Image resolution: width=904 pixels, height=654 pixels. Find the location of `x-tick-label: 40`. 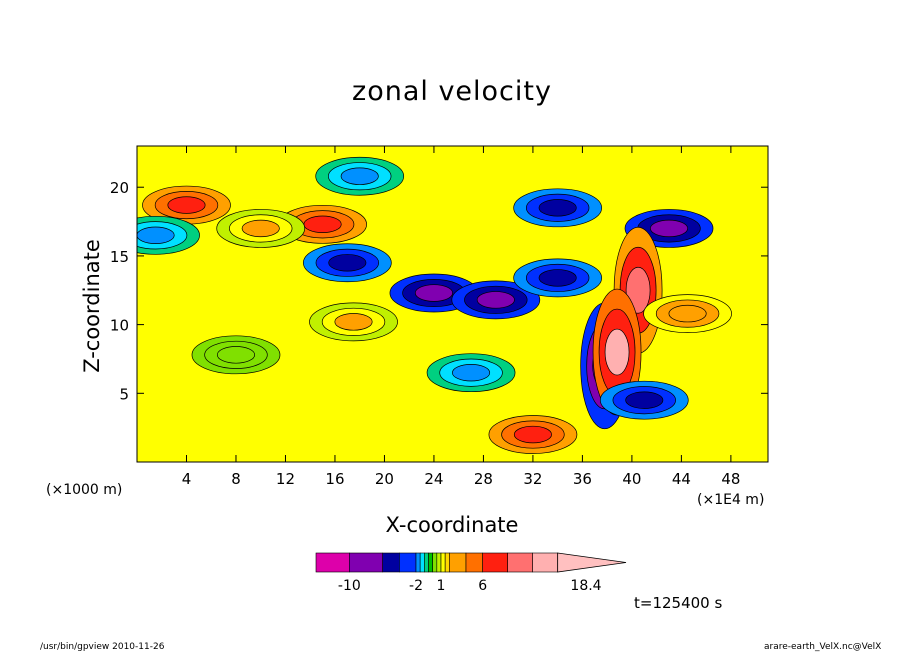

x-tick-label: 40 is located at coordinates (631, 479).